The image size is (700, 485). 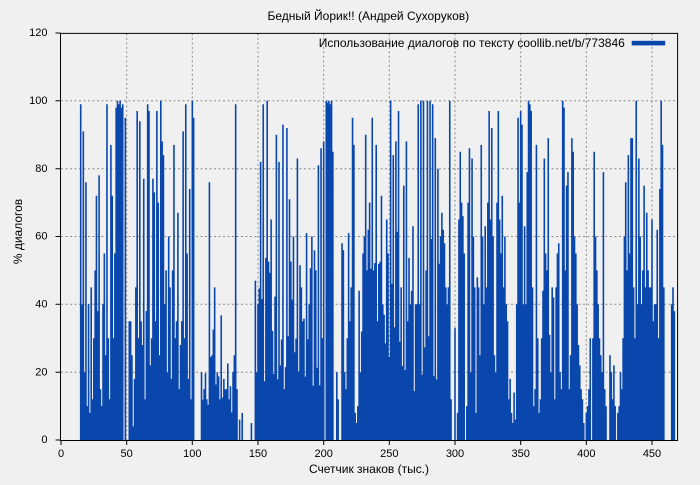 I want to click on svg-text: 120, so click(x=38, y=33).